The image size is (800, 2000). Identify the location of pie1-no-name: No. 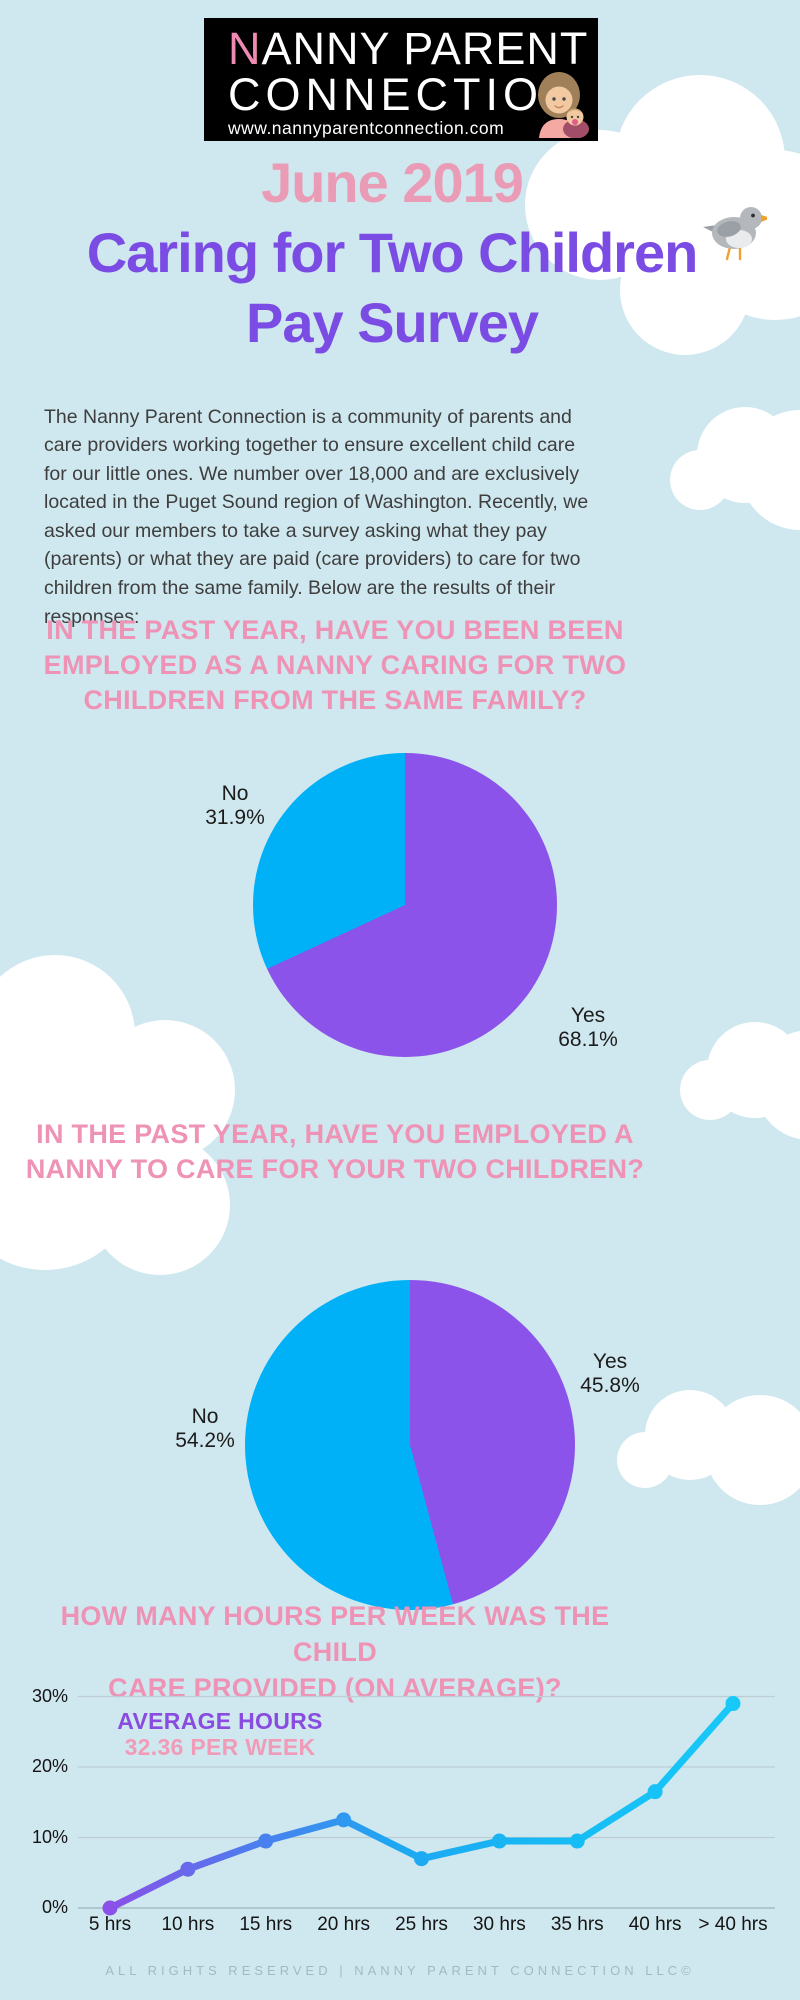
(235, 793).